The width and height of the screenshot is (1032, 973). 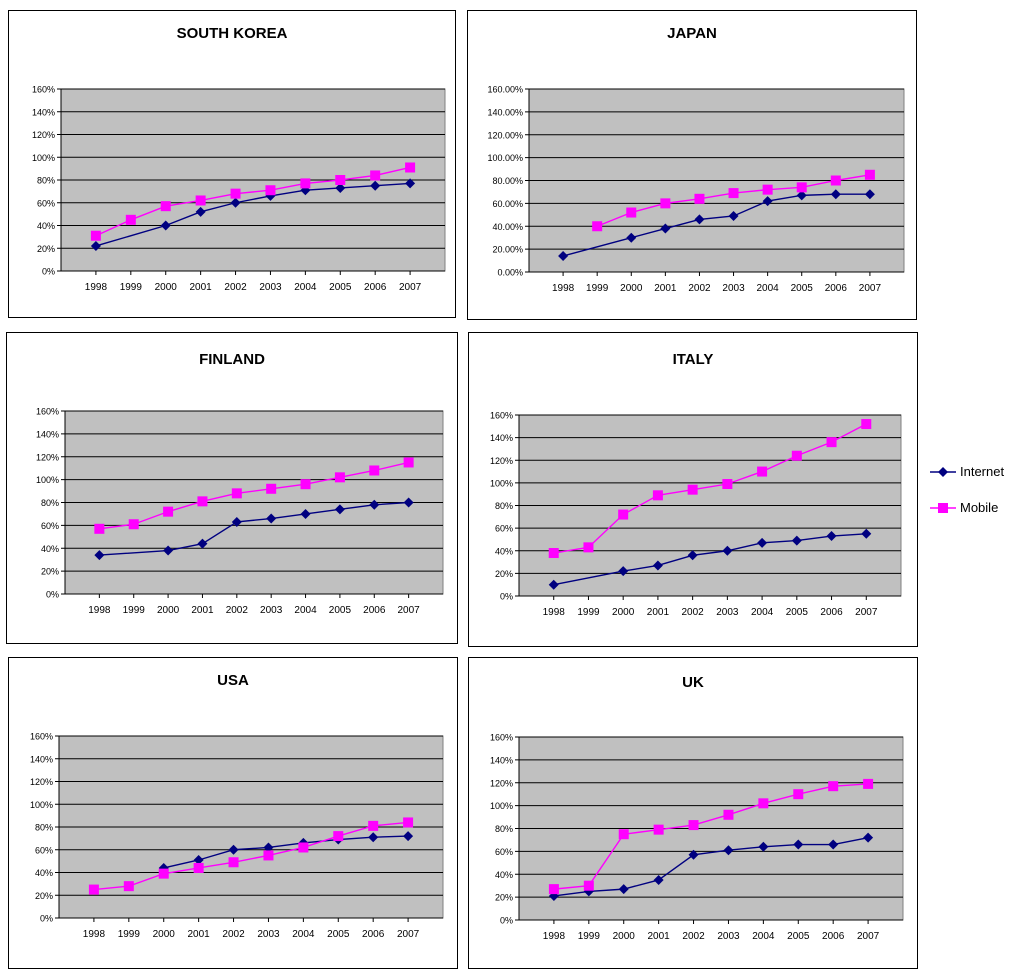 I want to click on legend-item-mobile: Mobile, so click(x=980, y=508).